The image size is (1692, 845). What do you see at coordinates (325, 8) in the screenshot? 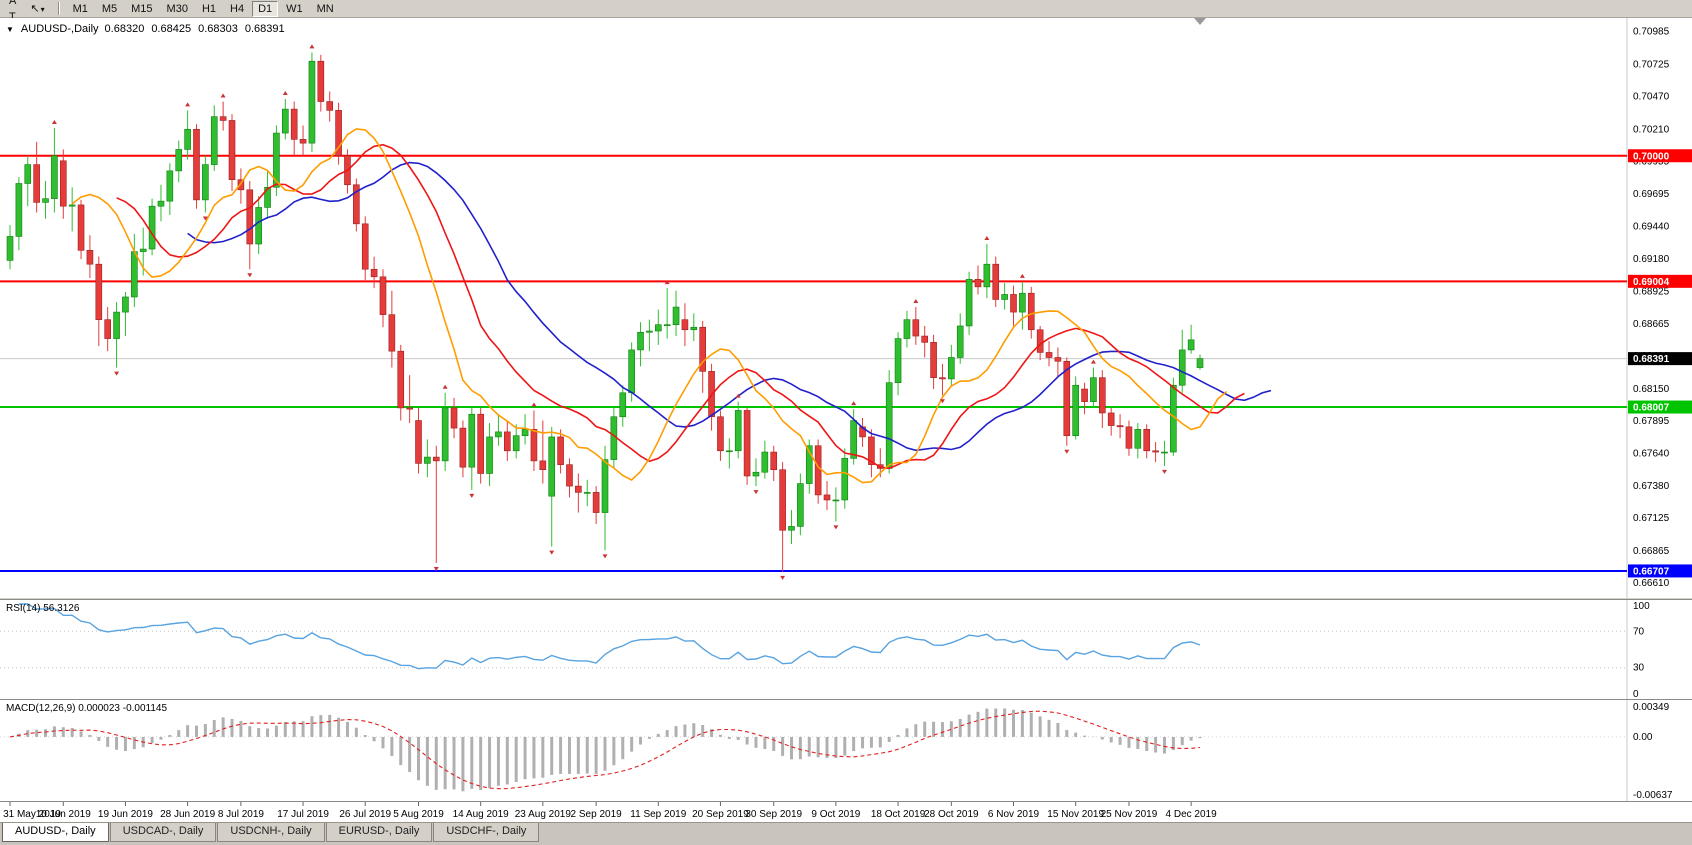
I see `timeframe-mn: MN` at bounding box center [325, 8].